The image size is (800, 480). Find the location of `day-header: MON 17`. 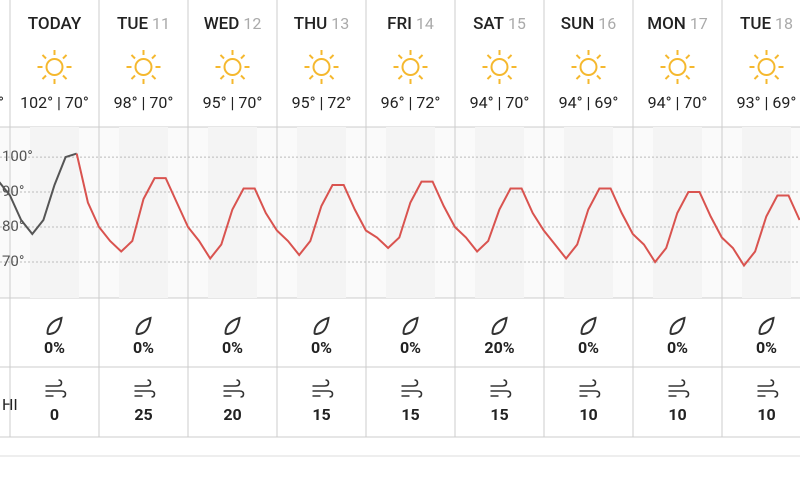

day-header: MON 17 is located at coordinates (677, 24).